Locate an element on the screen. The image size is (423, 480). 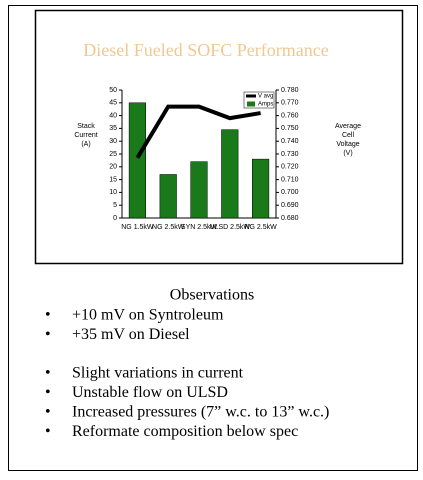
observation: Unstable flow on ULSD is located at coordinates (150, 392).